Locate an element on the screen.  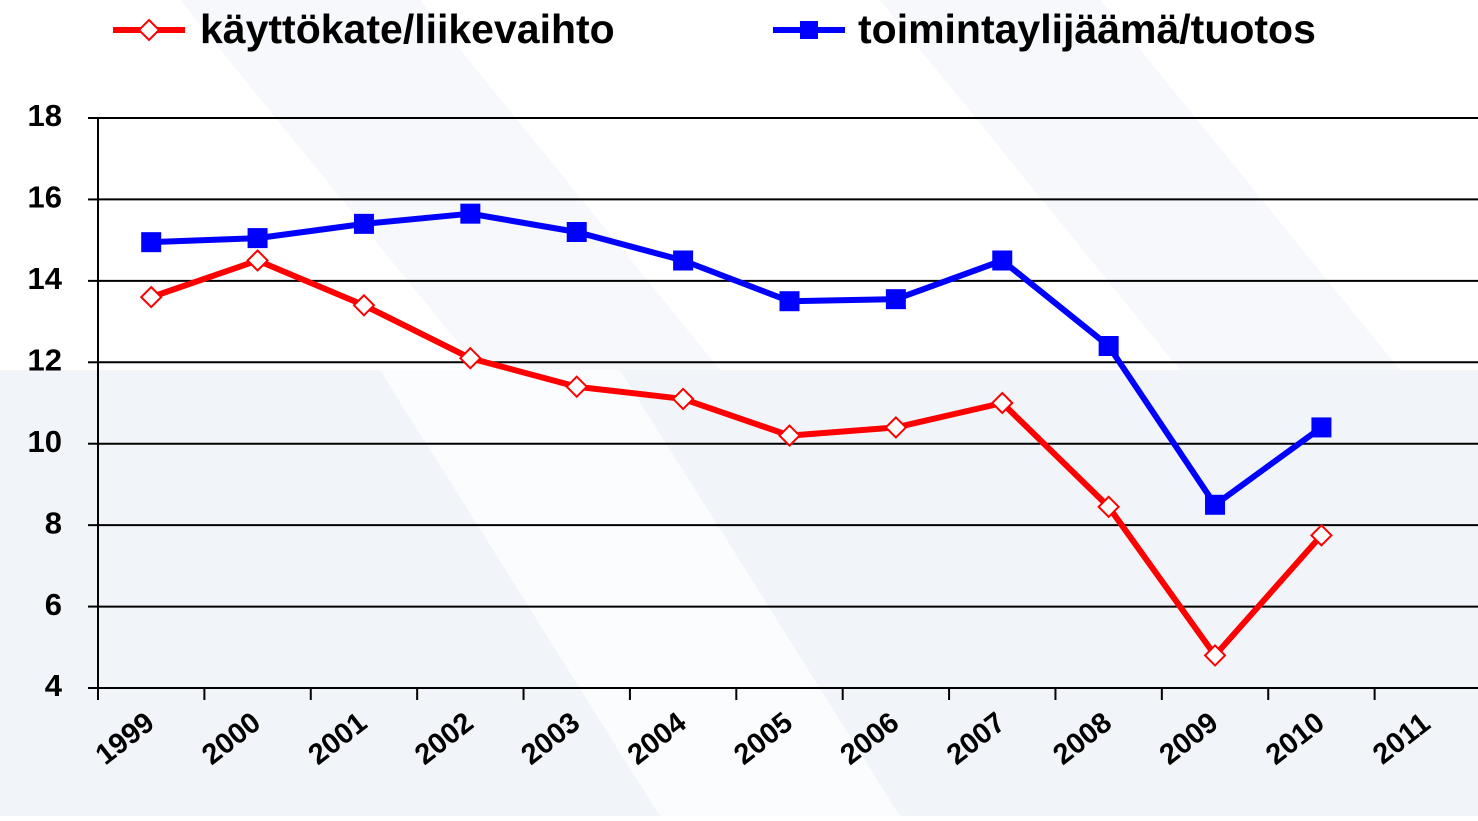
legend-label: käyttökate/liikevaihto is located at coordinates (407, 29).